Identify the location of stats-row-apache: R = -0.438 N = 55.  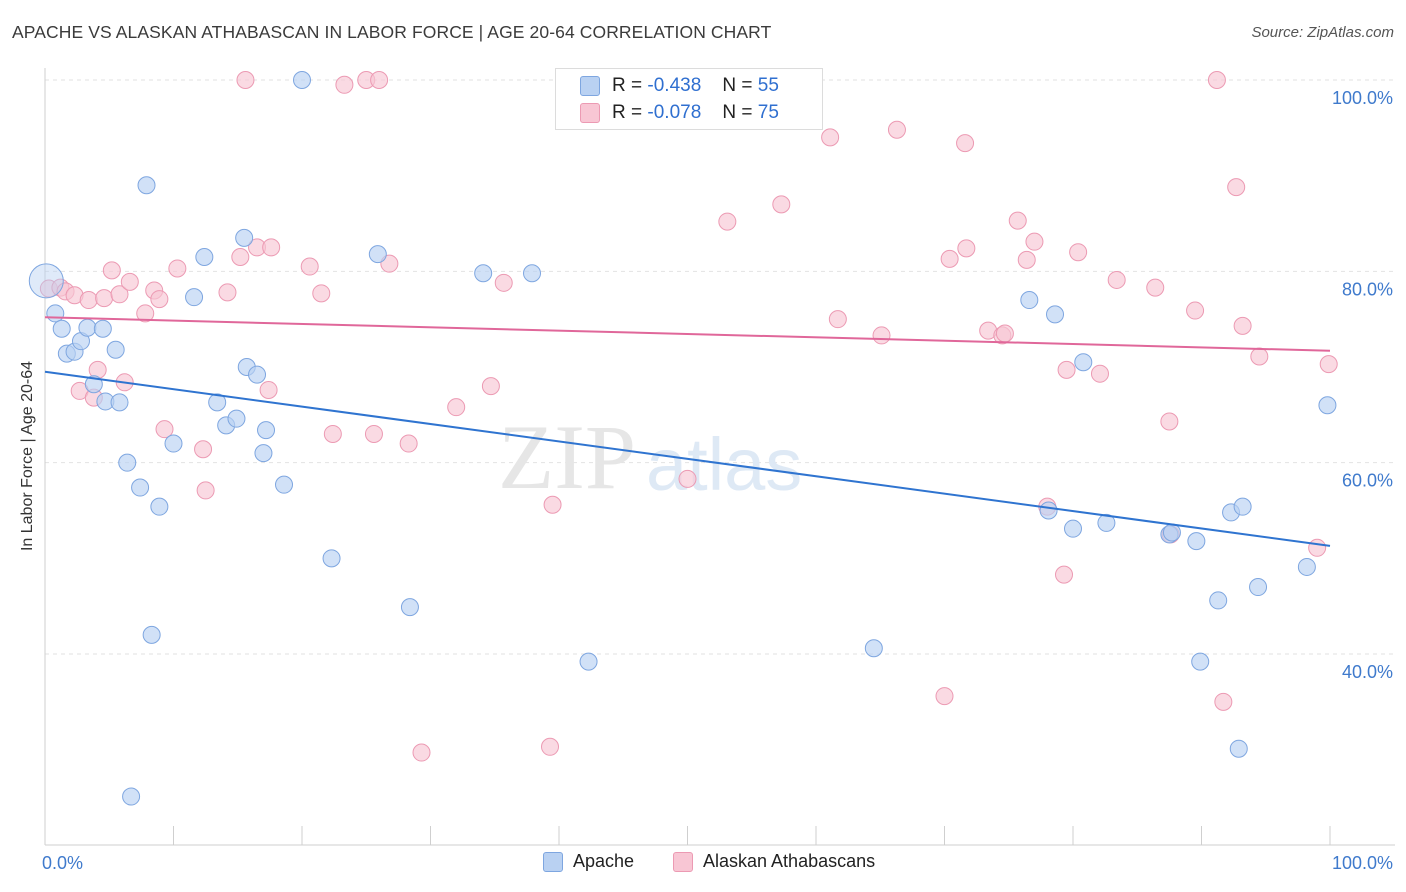
(679, 86).